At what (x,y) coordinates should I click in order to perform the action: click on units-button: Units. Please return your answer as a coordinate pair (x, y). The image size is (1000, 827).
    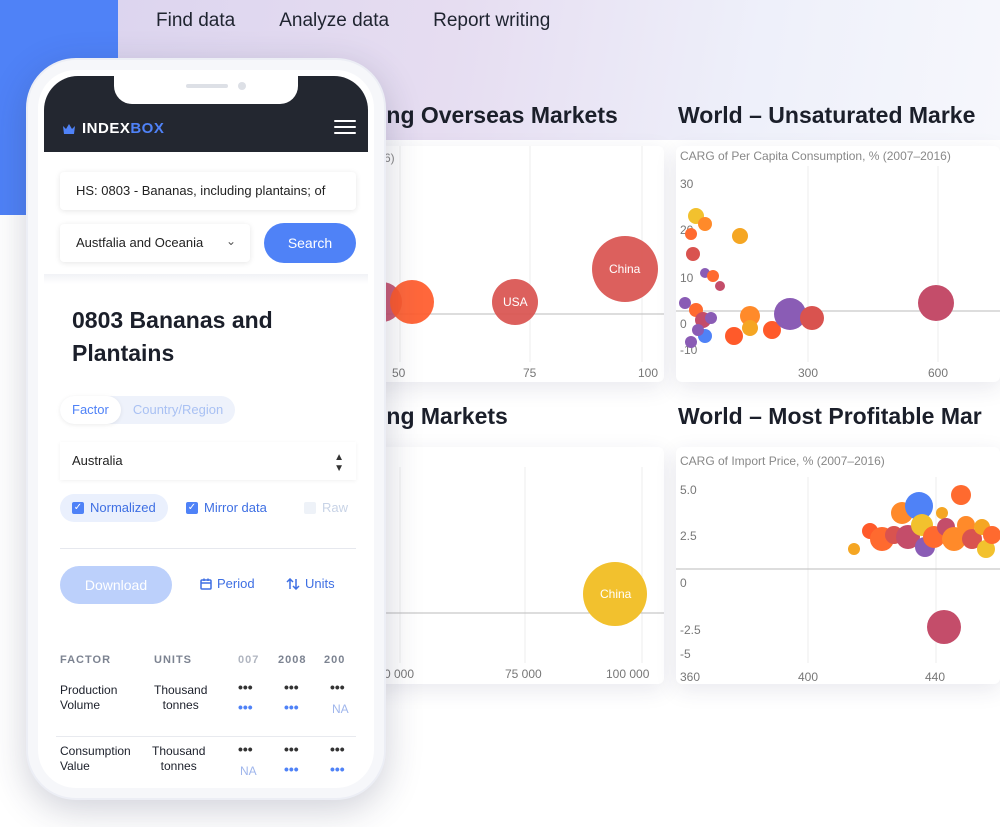
    Looking at the image, I should click on (310, 583).